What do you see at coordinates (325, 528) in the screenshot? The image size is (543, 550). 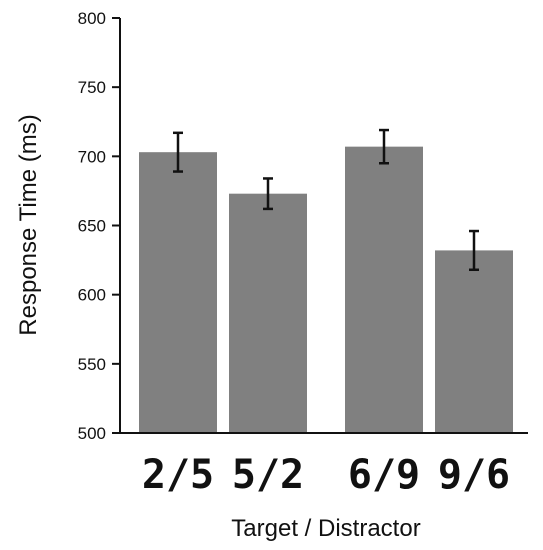 I see `x-axis-title: Target / Distractor` at bounding box center [325, 528].